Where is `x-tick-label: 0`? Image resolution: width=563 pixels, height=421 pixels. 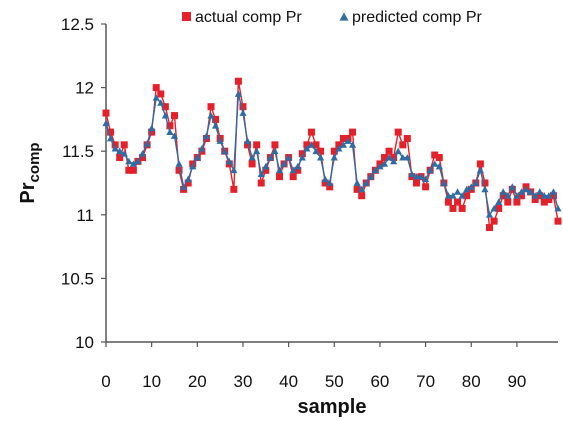
x-tick-label: 0 is located at coordinates (105, 381).